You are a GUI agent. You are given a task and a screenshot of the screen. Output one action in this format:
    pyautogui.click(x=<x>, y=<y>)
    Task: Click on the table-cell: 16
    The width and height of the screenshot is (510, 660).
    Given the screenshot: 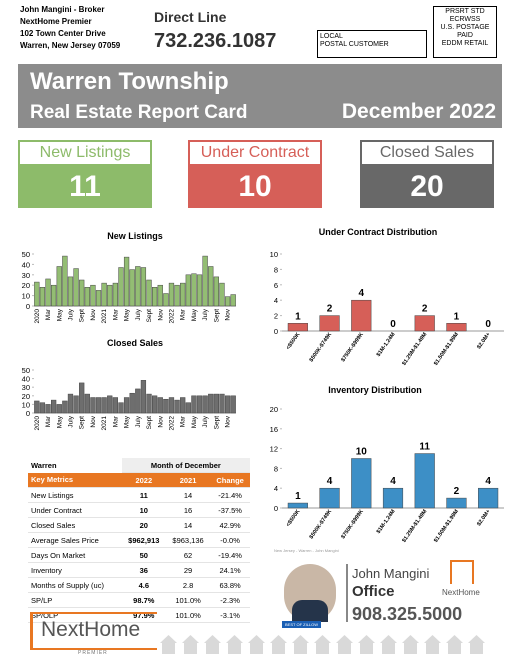 What is the action you would take?
    pyautogui.click(x=188, y=510)
    